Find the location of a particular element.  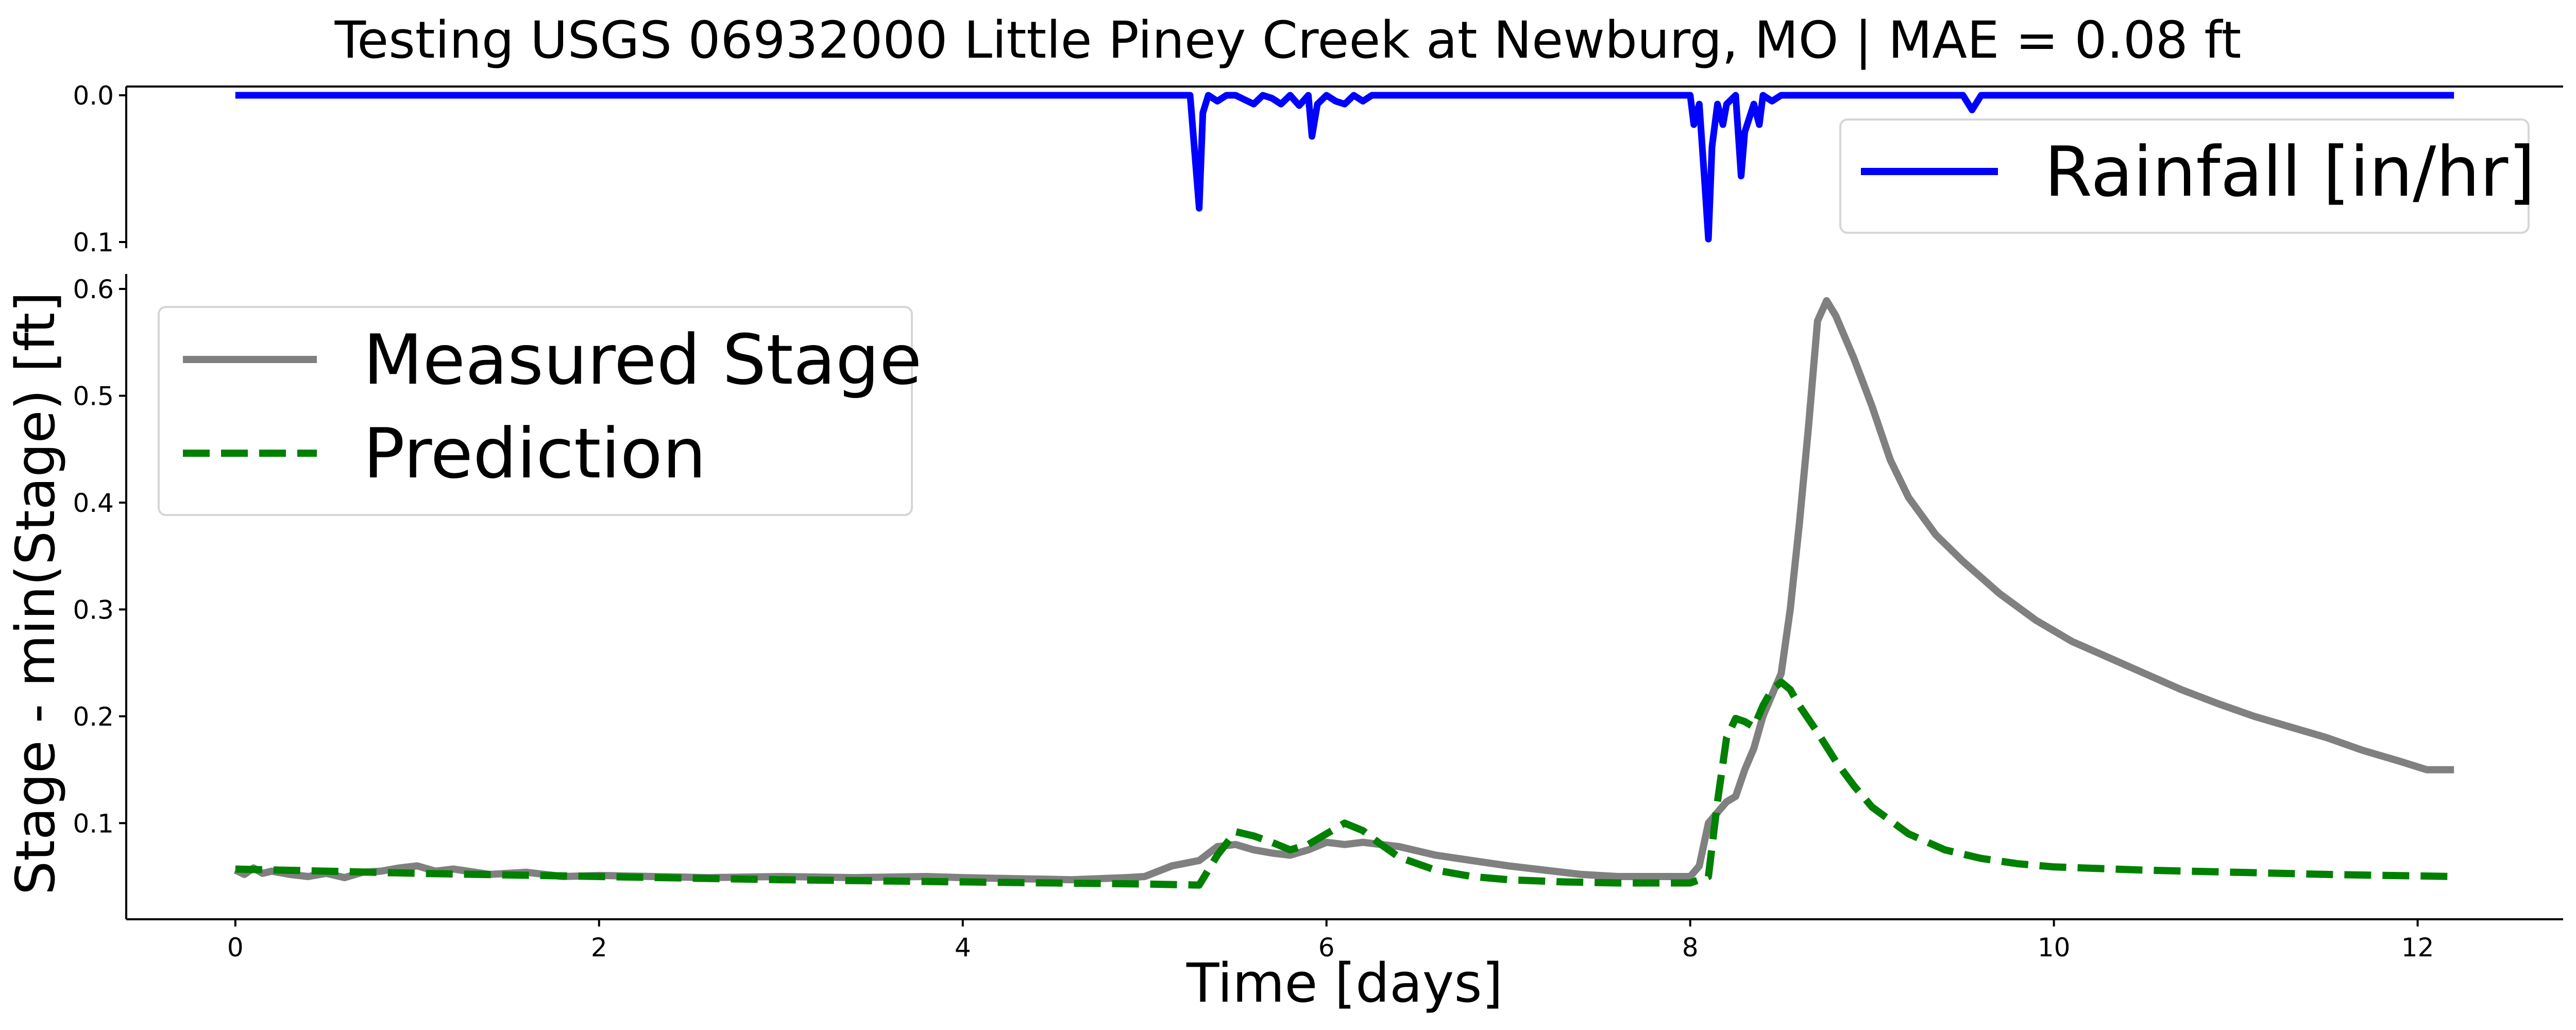

stage-legend: Measured Stage Prediction is located at coordinates (540, 411).